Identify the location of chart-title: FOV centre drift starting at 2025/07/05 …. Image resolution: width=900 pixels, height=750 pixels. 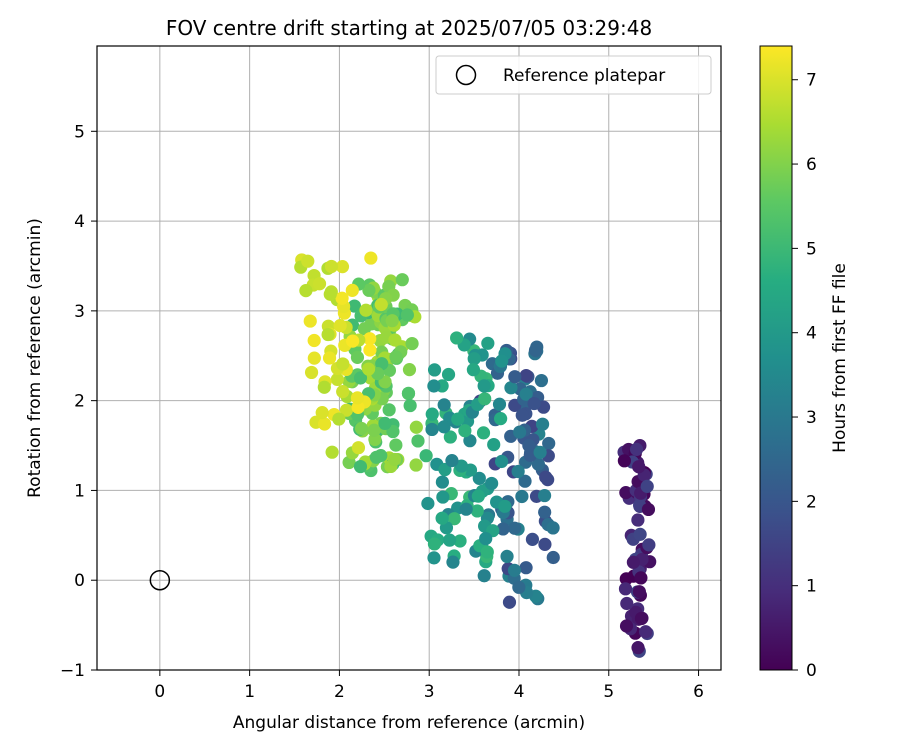
(409, 28).